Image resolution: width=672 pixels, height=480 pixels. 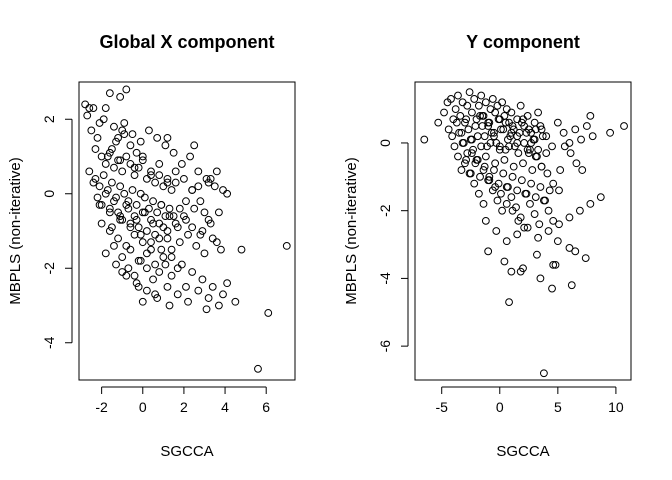 What do you see at coordinates (49, 342) in the screenshot?
I see `y-tick-label: -4` at bounding box center [49, 342].